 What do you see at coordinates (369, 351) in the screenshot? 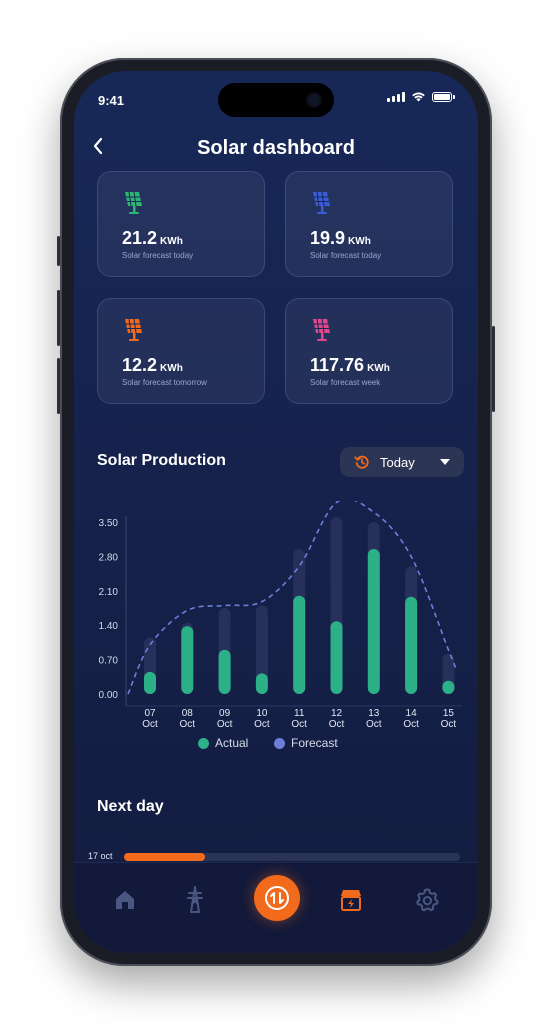
I see `stat-card-week: 117.76 KWh Solar forecast week` at bounding box center [369, 351].